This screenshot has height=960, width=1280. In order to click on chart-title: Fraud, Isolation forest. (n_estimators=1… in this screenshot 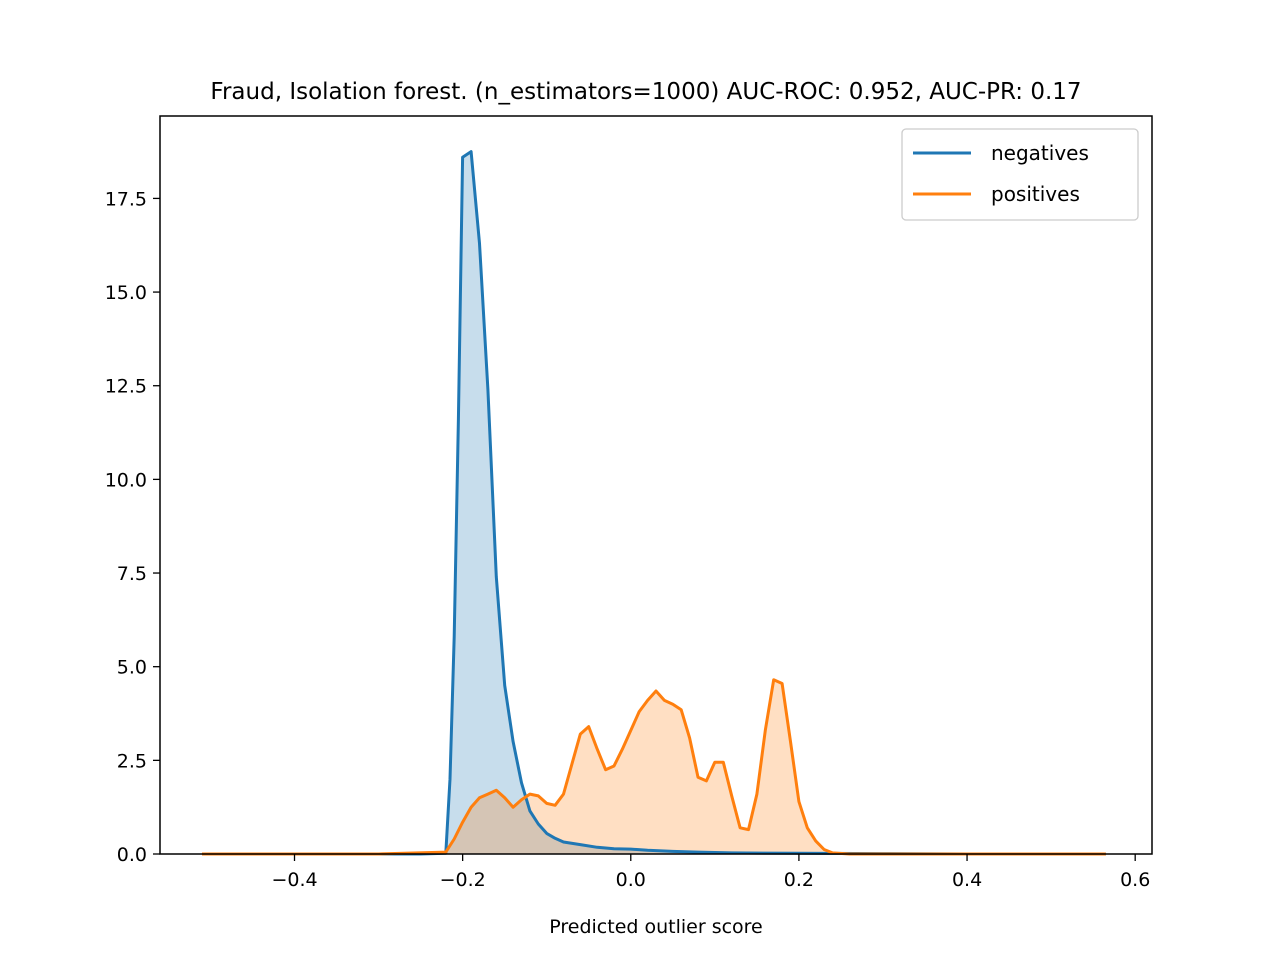, I will do `click(645, 92)`.